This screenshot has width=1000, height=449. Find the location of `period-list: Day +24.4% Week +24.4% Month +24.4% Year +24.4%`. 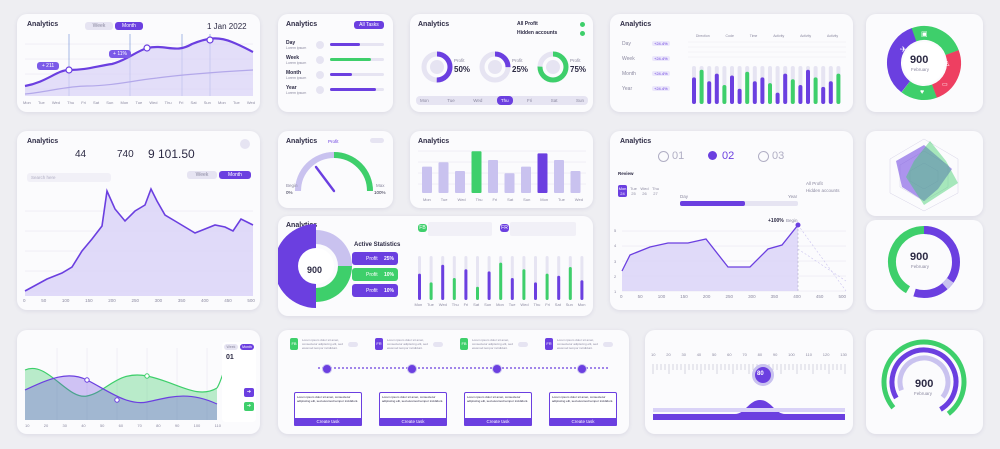

period-list: Day +24.4% Week +24.4% Month +24.4% Year +24.4% is located at coordinates (652, 71).